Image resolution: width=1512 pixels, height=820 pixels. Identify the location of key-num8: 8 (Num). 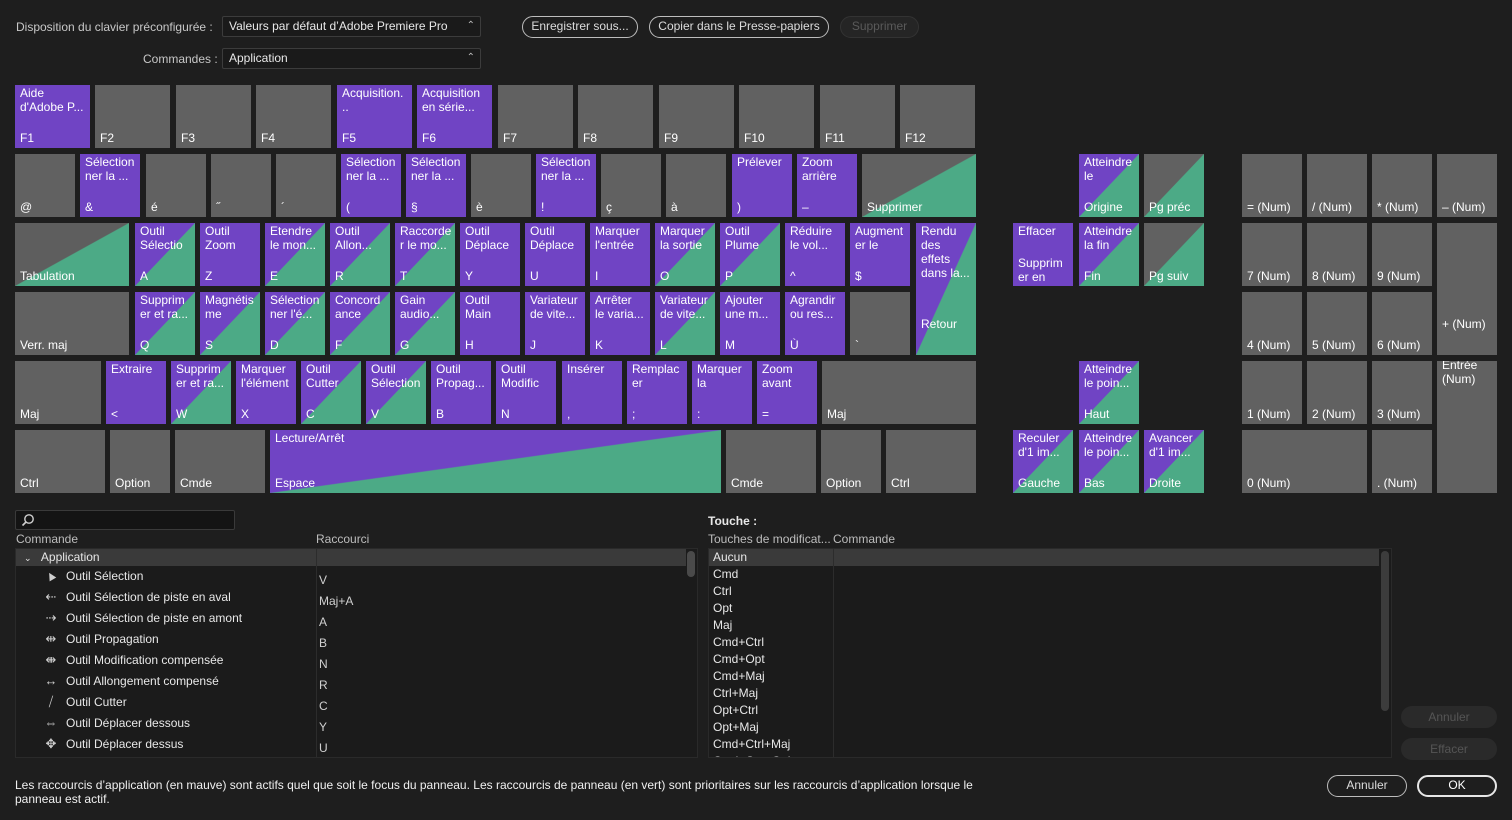
(1337, 254).